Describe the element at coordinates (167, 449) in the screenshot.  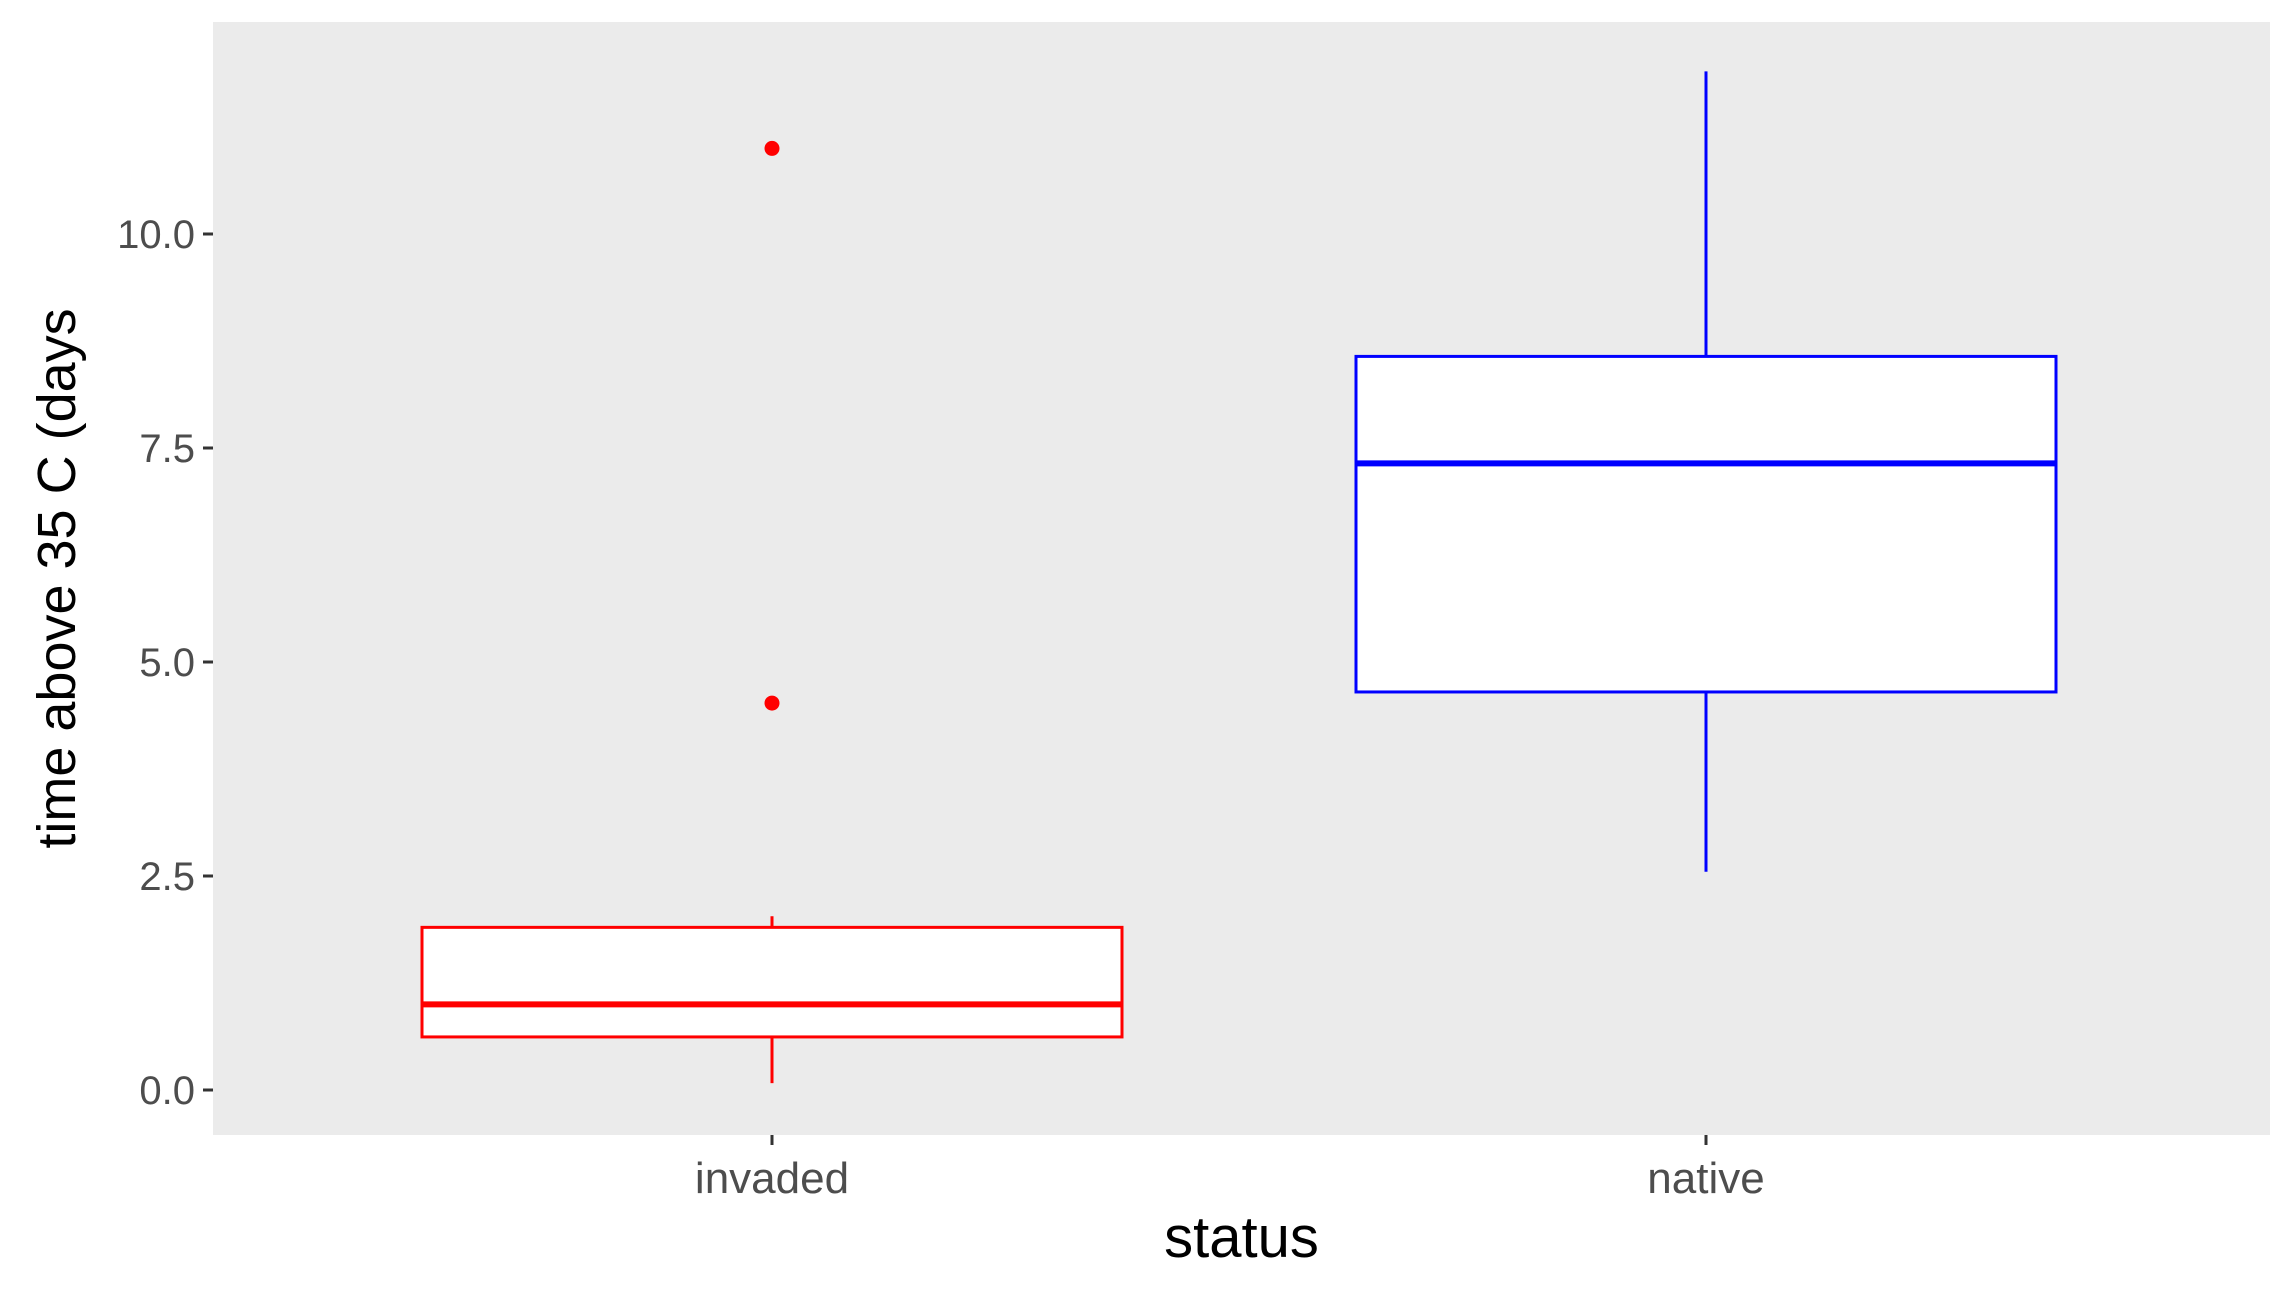
I see `y-tick-label: 7.5` at that location.